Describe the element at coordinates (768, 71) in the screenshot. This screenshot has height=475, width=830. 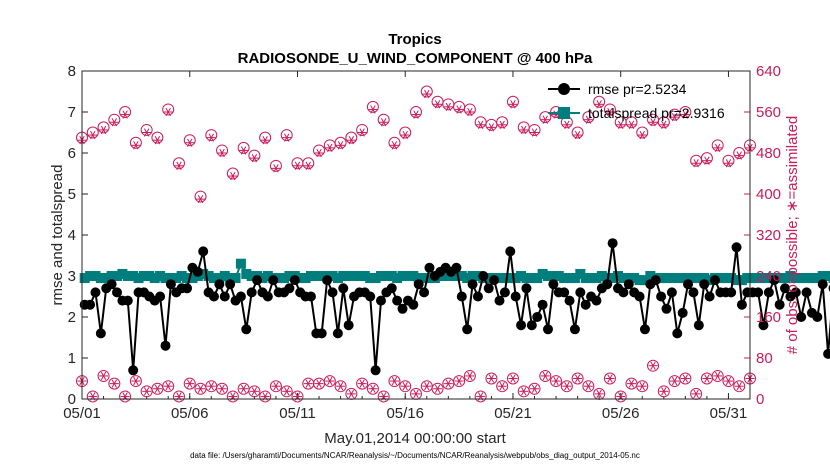
I see `y-tick-label-right: 640` at that location.